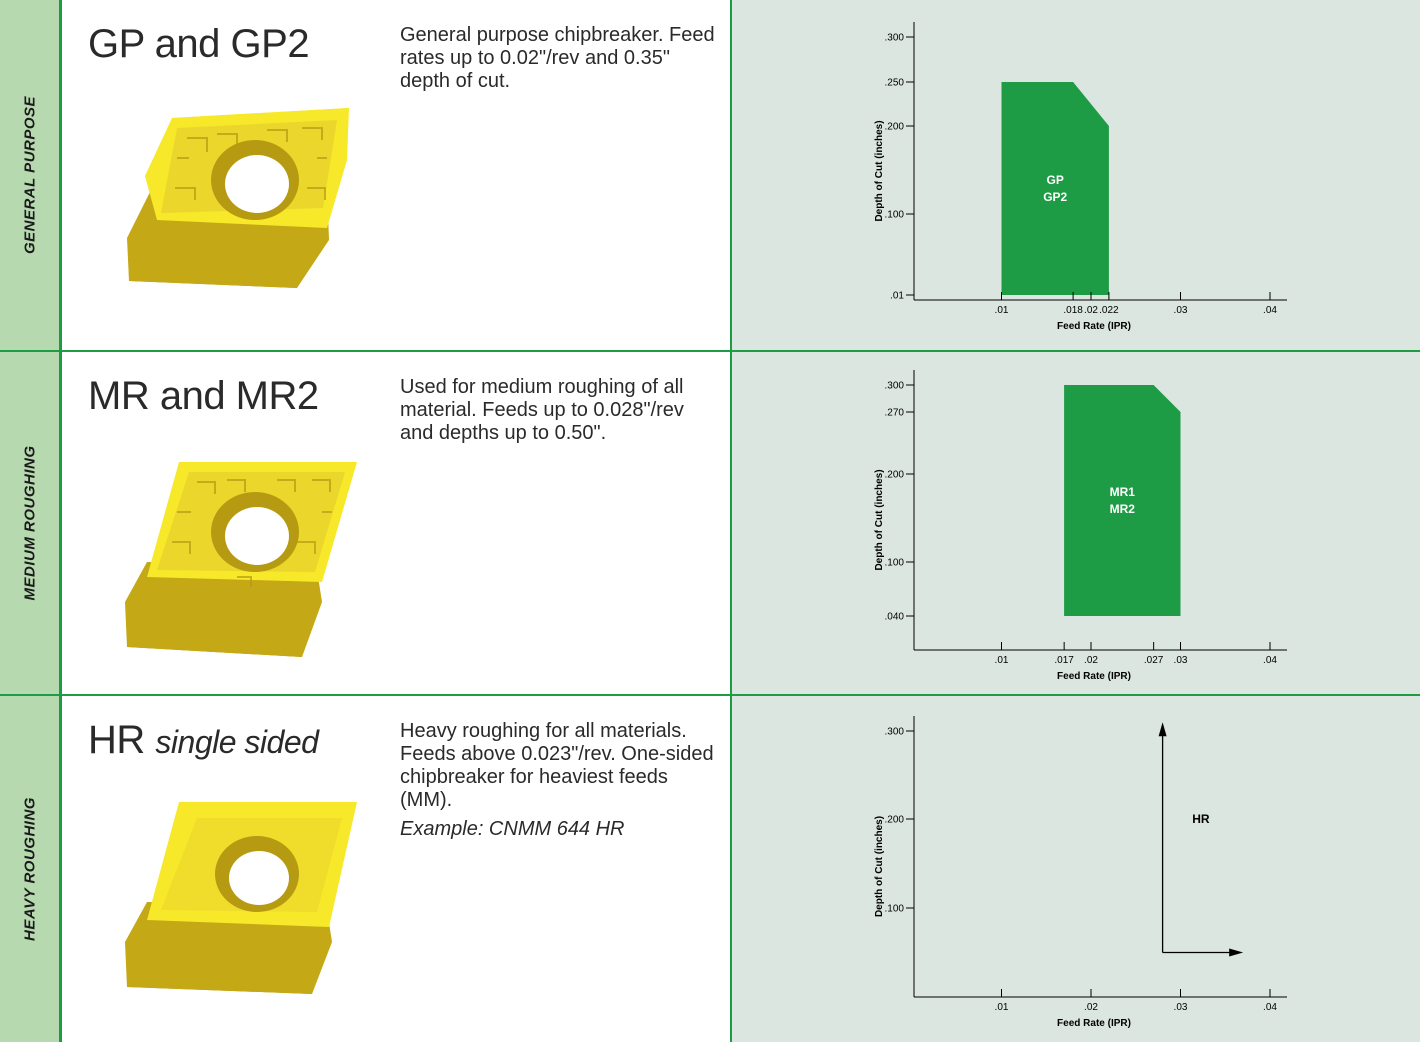 The image size is (1420, 1047). Describe the element at coordinates (238, 198) in the screenshot. I see `insert-gp-image` at that location.